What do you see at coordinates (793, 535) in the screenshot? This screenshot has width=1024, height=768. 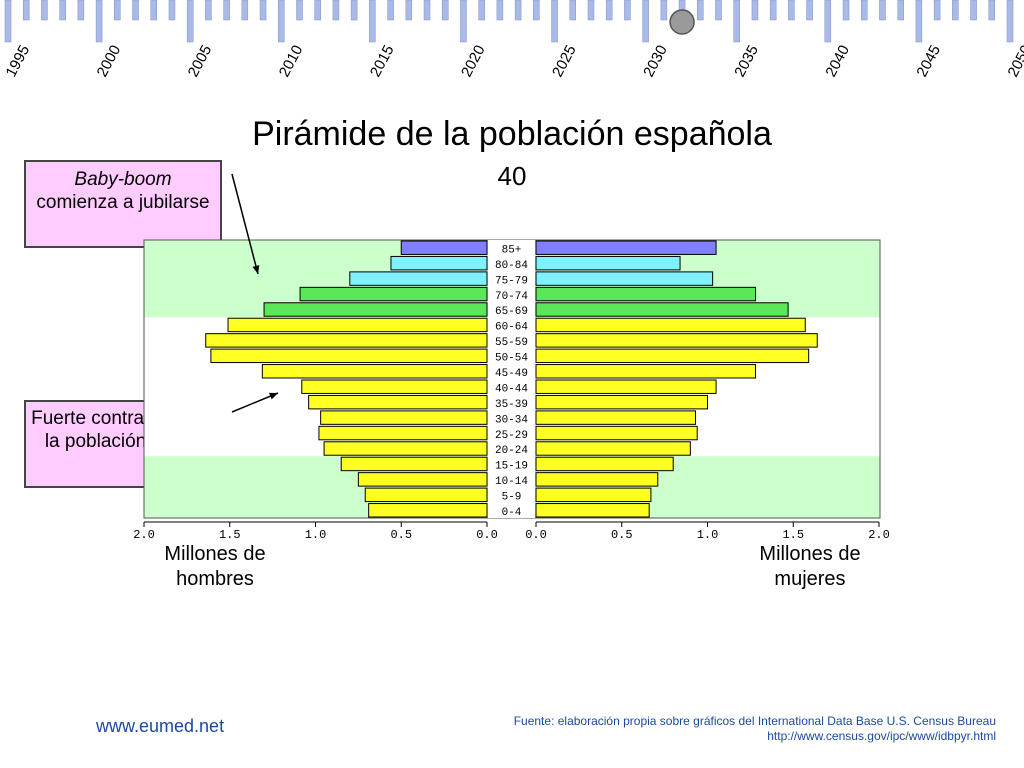 I see `x-tick-label-women: 1.5` at bounding box center [793, 535].